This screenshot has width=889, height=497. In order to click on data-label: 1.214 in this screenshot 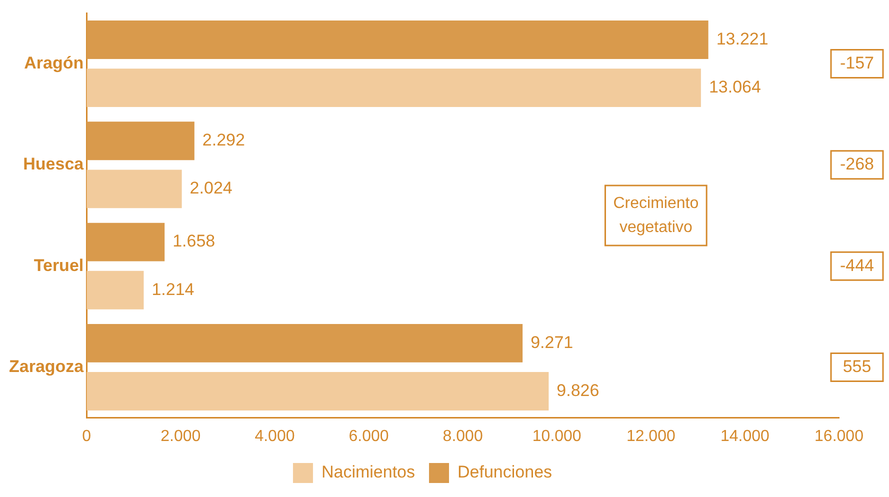, I will do `click(173, 289)`.